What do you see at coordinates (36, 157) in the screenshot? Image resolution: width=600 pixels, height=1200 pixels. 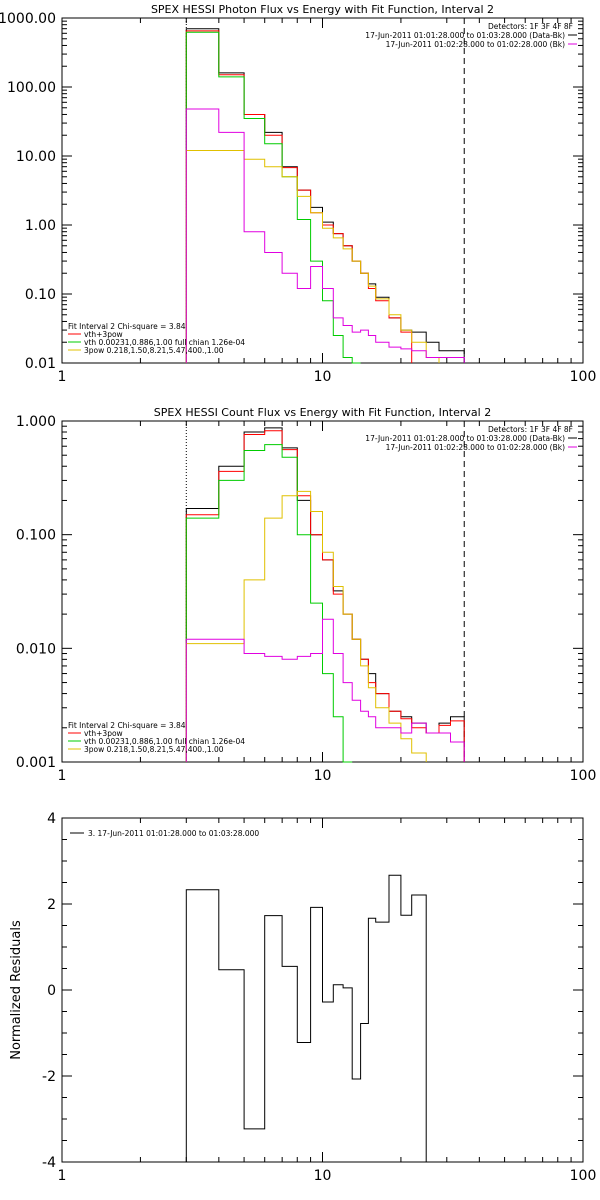 I see `y-tick-label: 10.00` at bounding box center [36, 157].